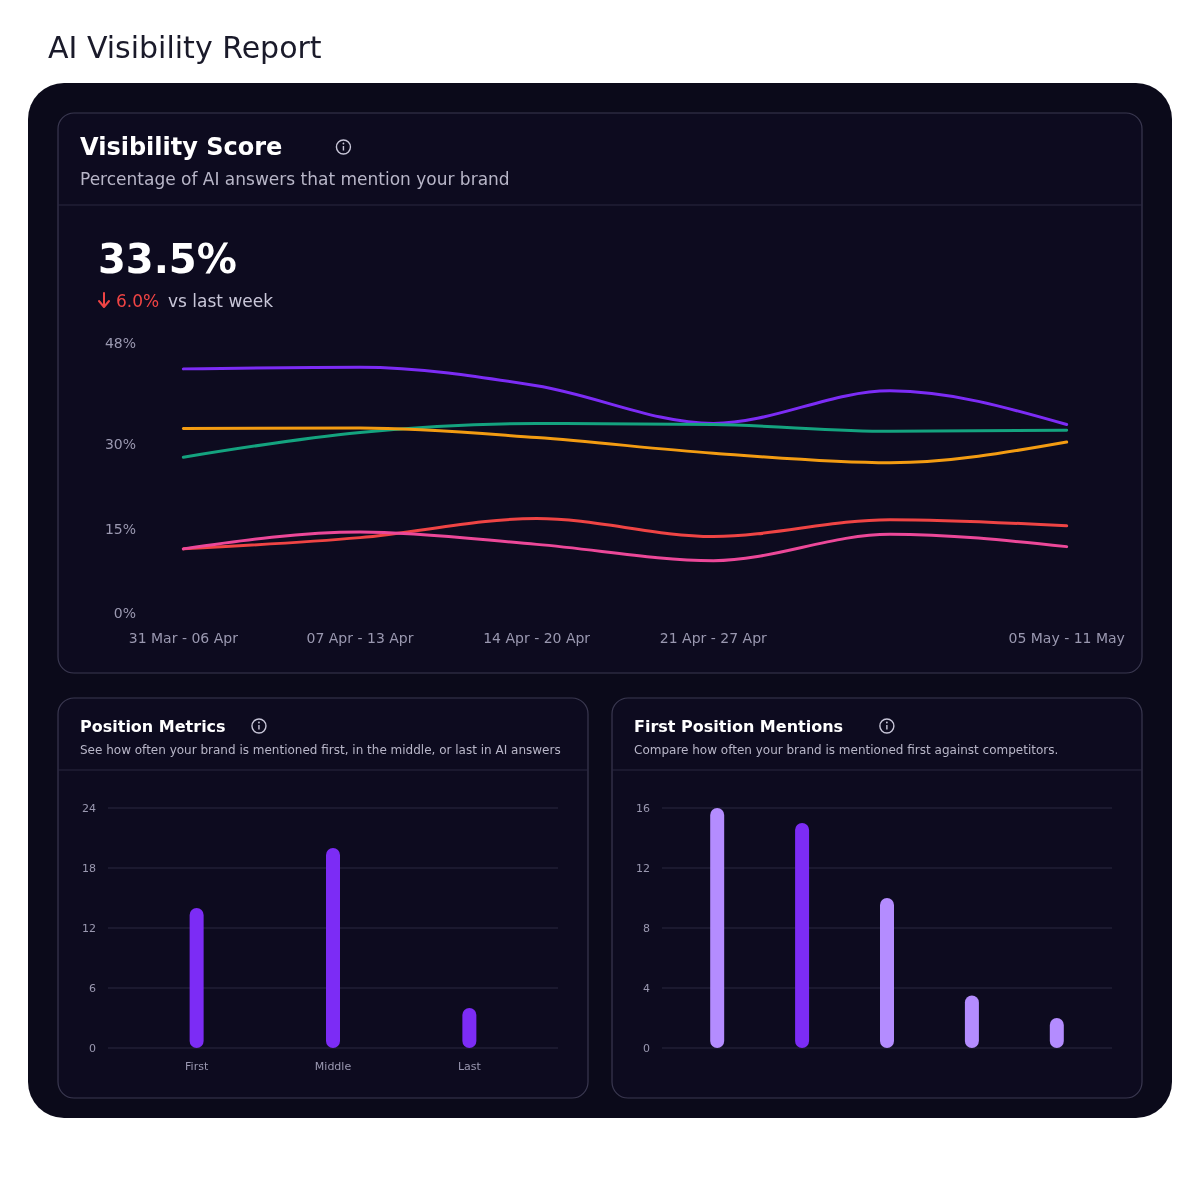 This screenshot has height=1200, width=1200. Describe the element at coordinates (221, 301) in the screenshot. I see `text: vs last week` at that location.